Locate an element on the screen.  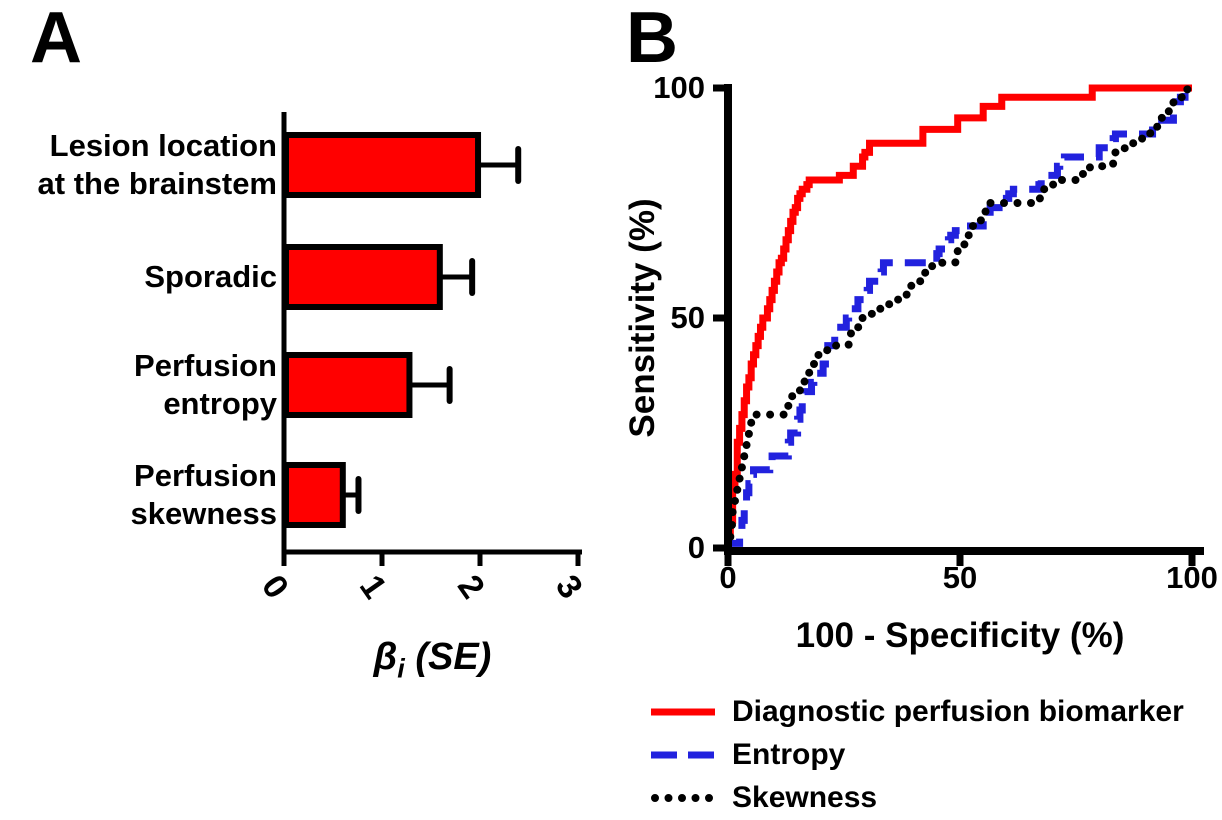
legend-swatch-dotted-line is located at coordinates (683, 798).